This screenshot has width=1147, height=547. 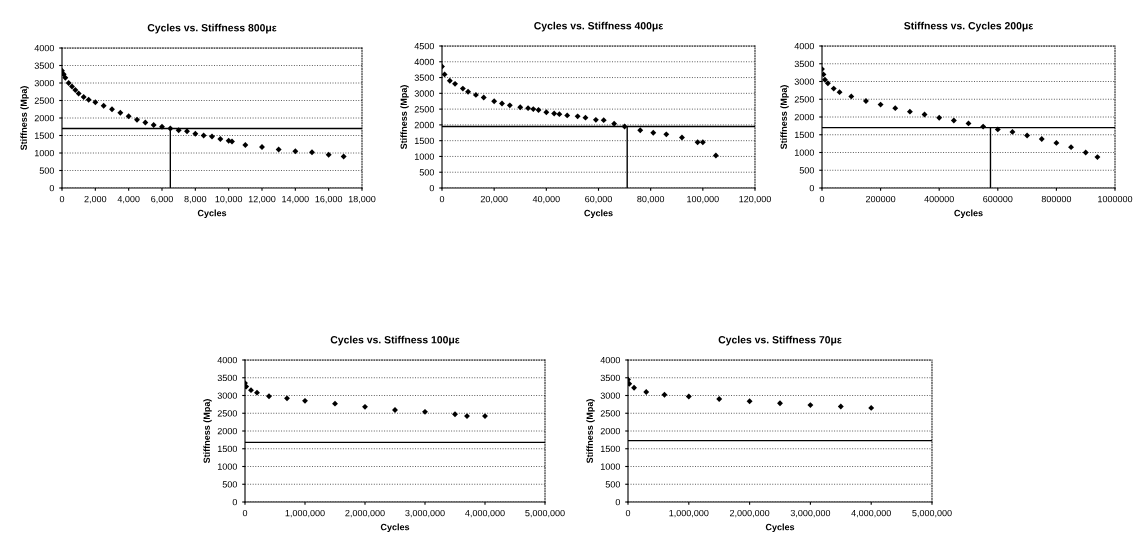 What do you see at coordinates (424, 46) in the screenshot?
I see `y-tick-label: 4500` at bounding box center [424, 46].